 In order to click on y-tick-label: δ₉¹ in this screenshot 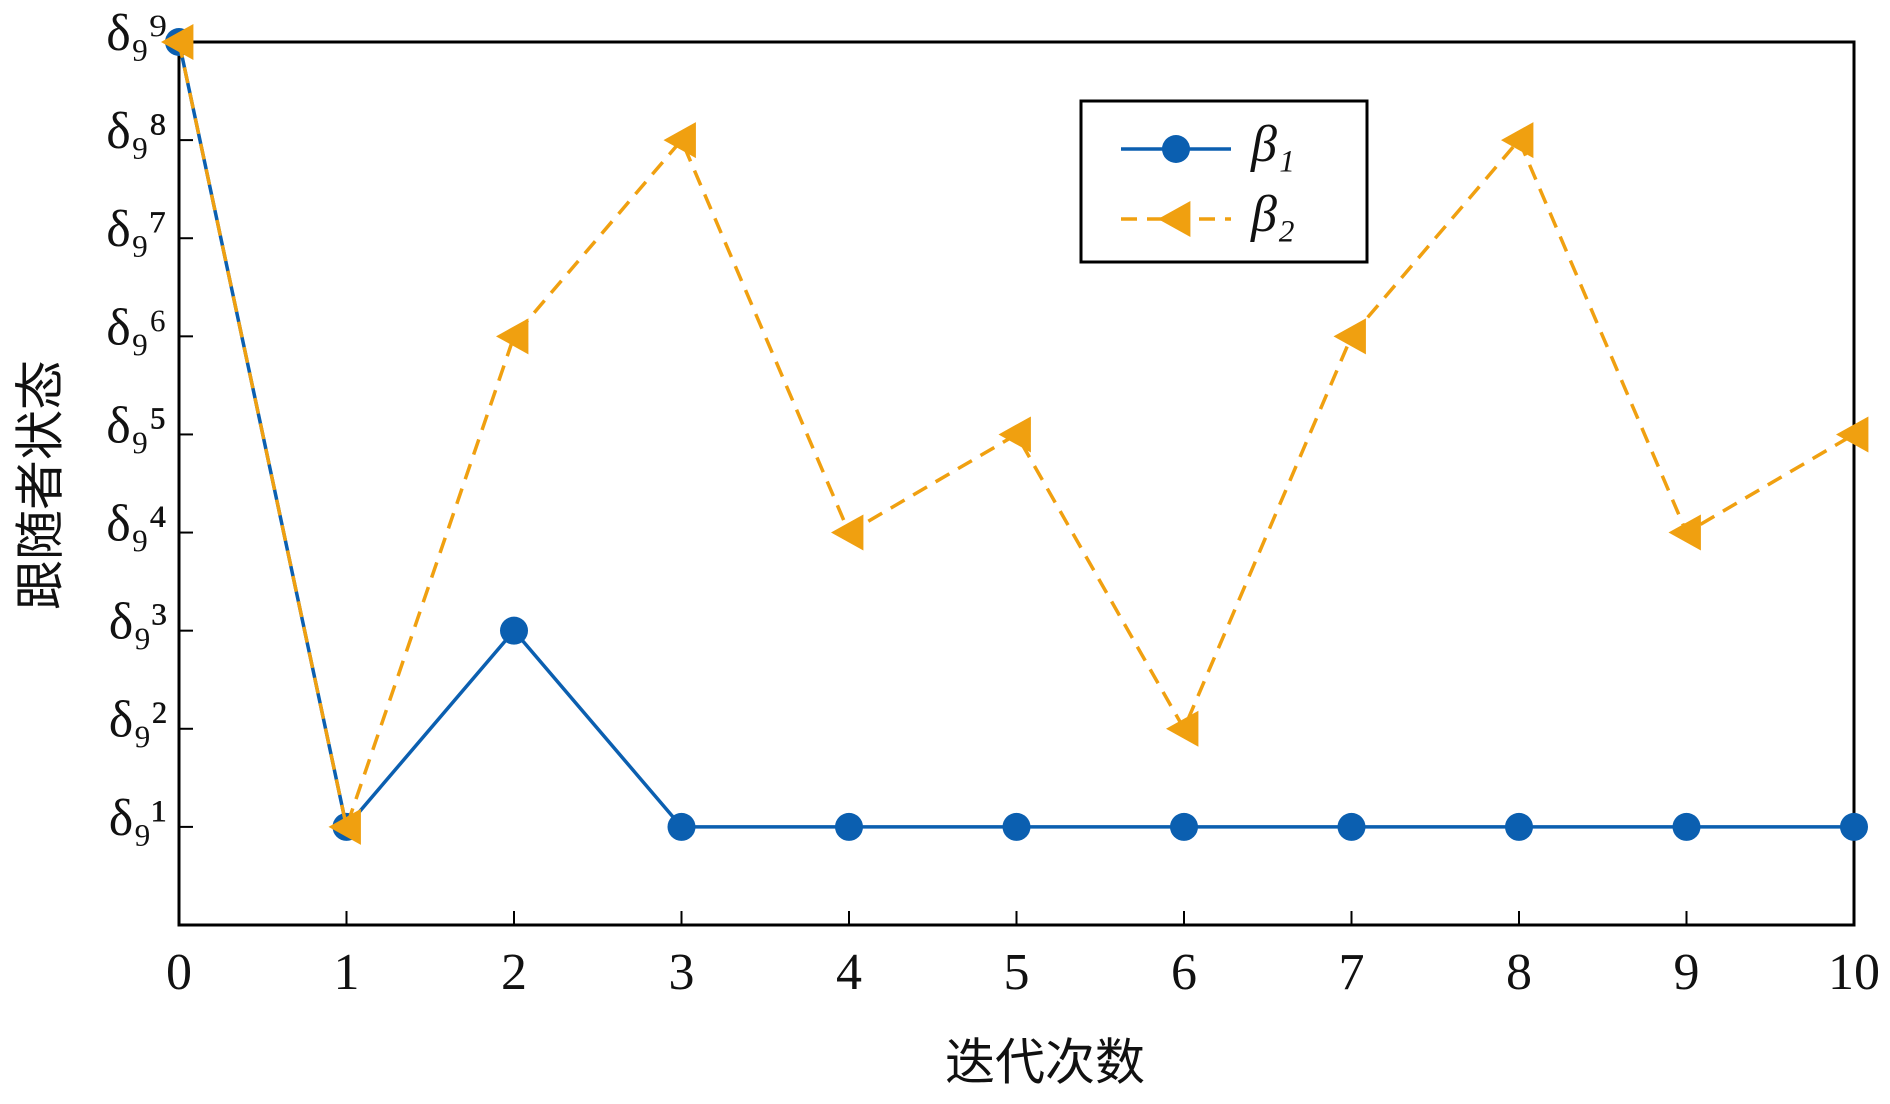, I will do `click(138, 818)`.